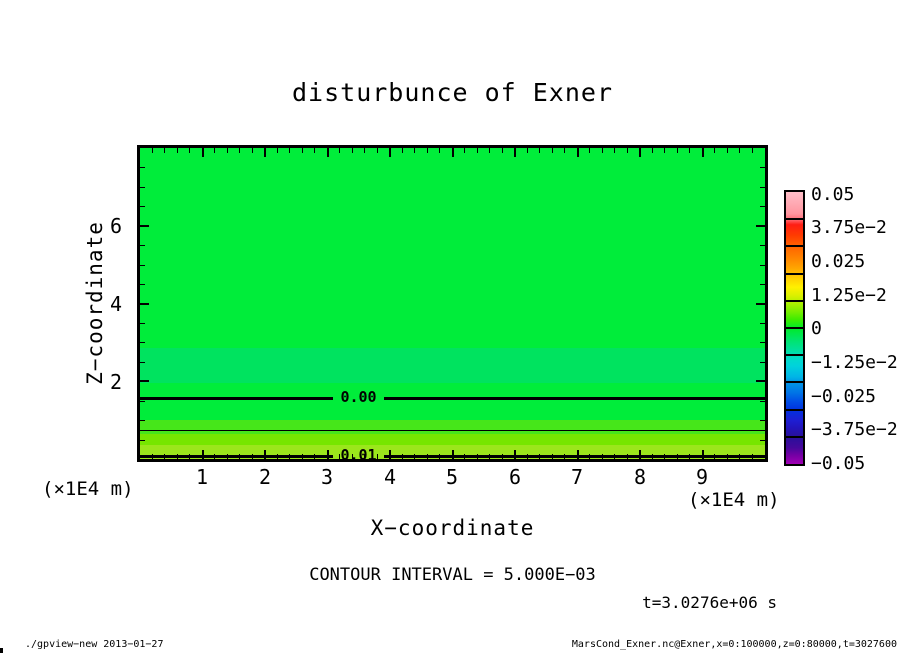  I want to click on window-corner-mark, so click(1, 650).